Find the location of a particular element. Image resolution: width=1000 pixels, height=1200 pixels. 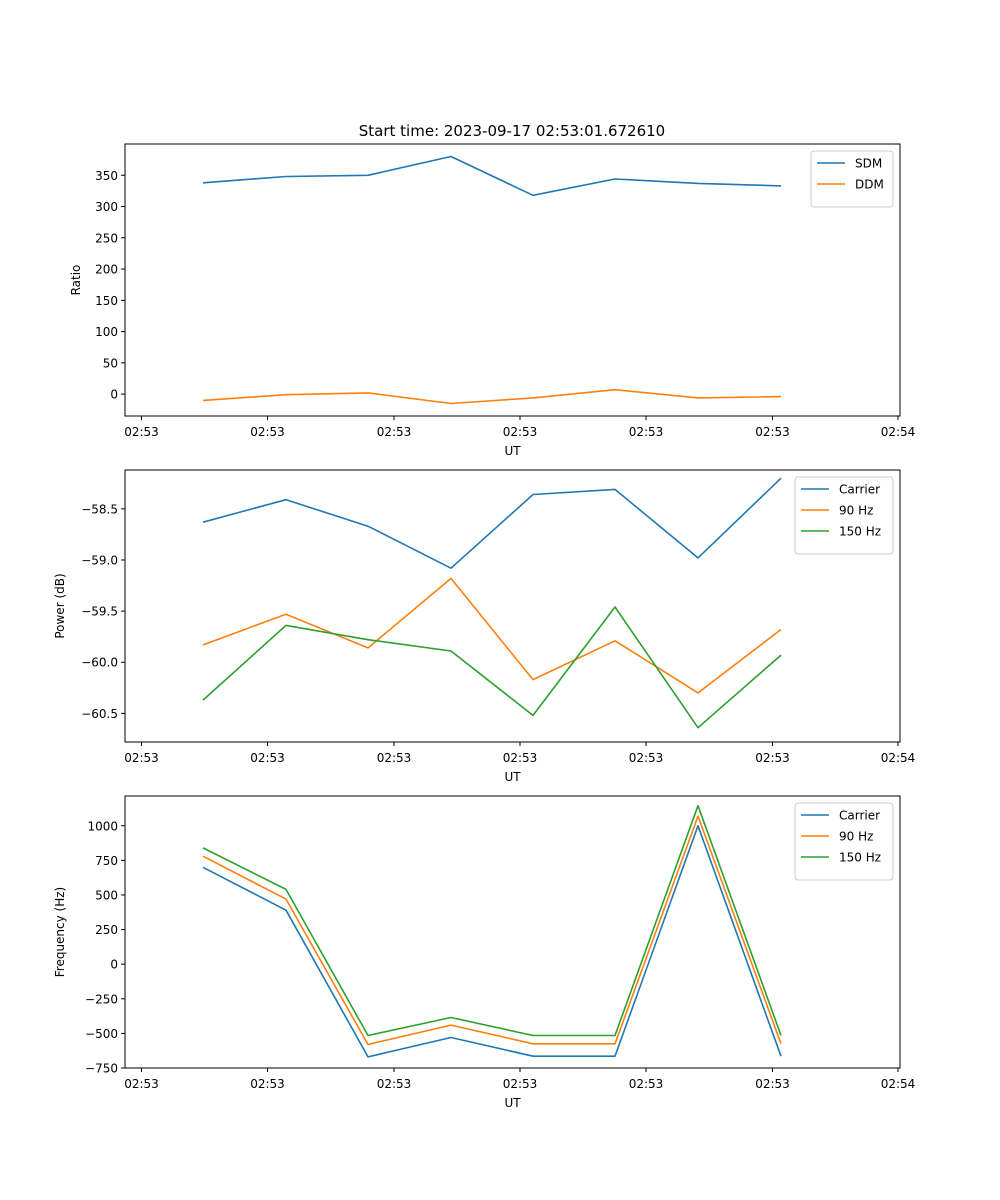

y-tick-label: 750 is located at coordinates (106, 861).